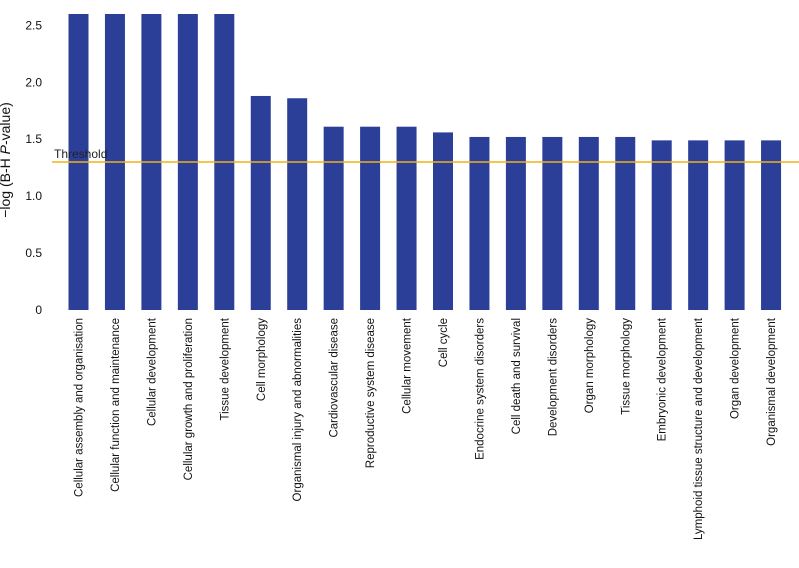  Describe the element at coordinates (33, 196) in the screenshot. I see `y-tick-label: 1.0` at that location.